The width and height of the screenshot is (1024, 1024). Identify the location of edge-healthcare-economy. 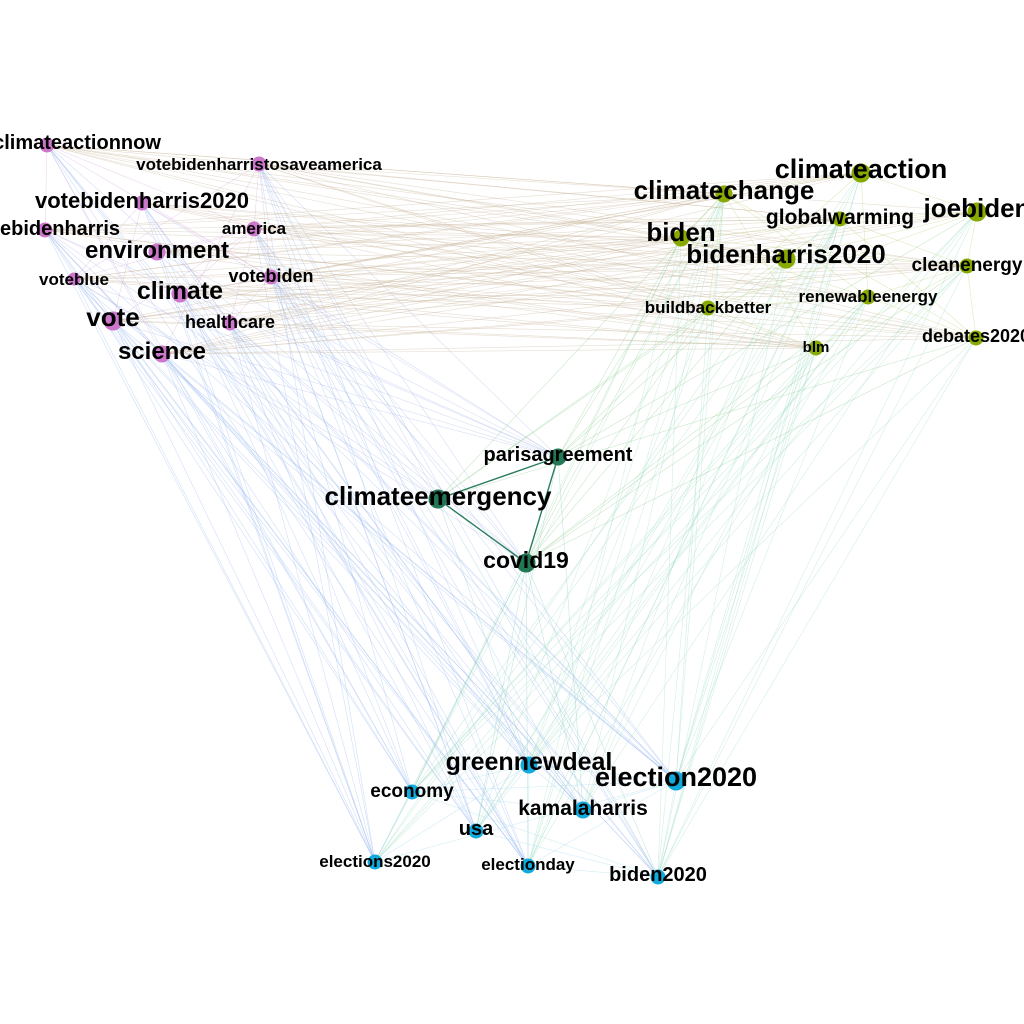
(321, 557).